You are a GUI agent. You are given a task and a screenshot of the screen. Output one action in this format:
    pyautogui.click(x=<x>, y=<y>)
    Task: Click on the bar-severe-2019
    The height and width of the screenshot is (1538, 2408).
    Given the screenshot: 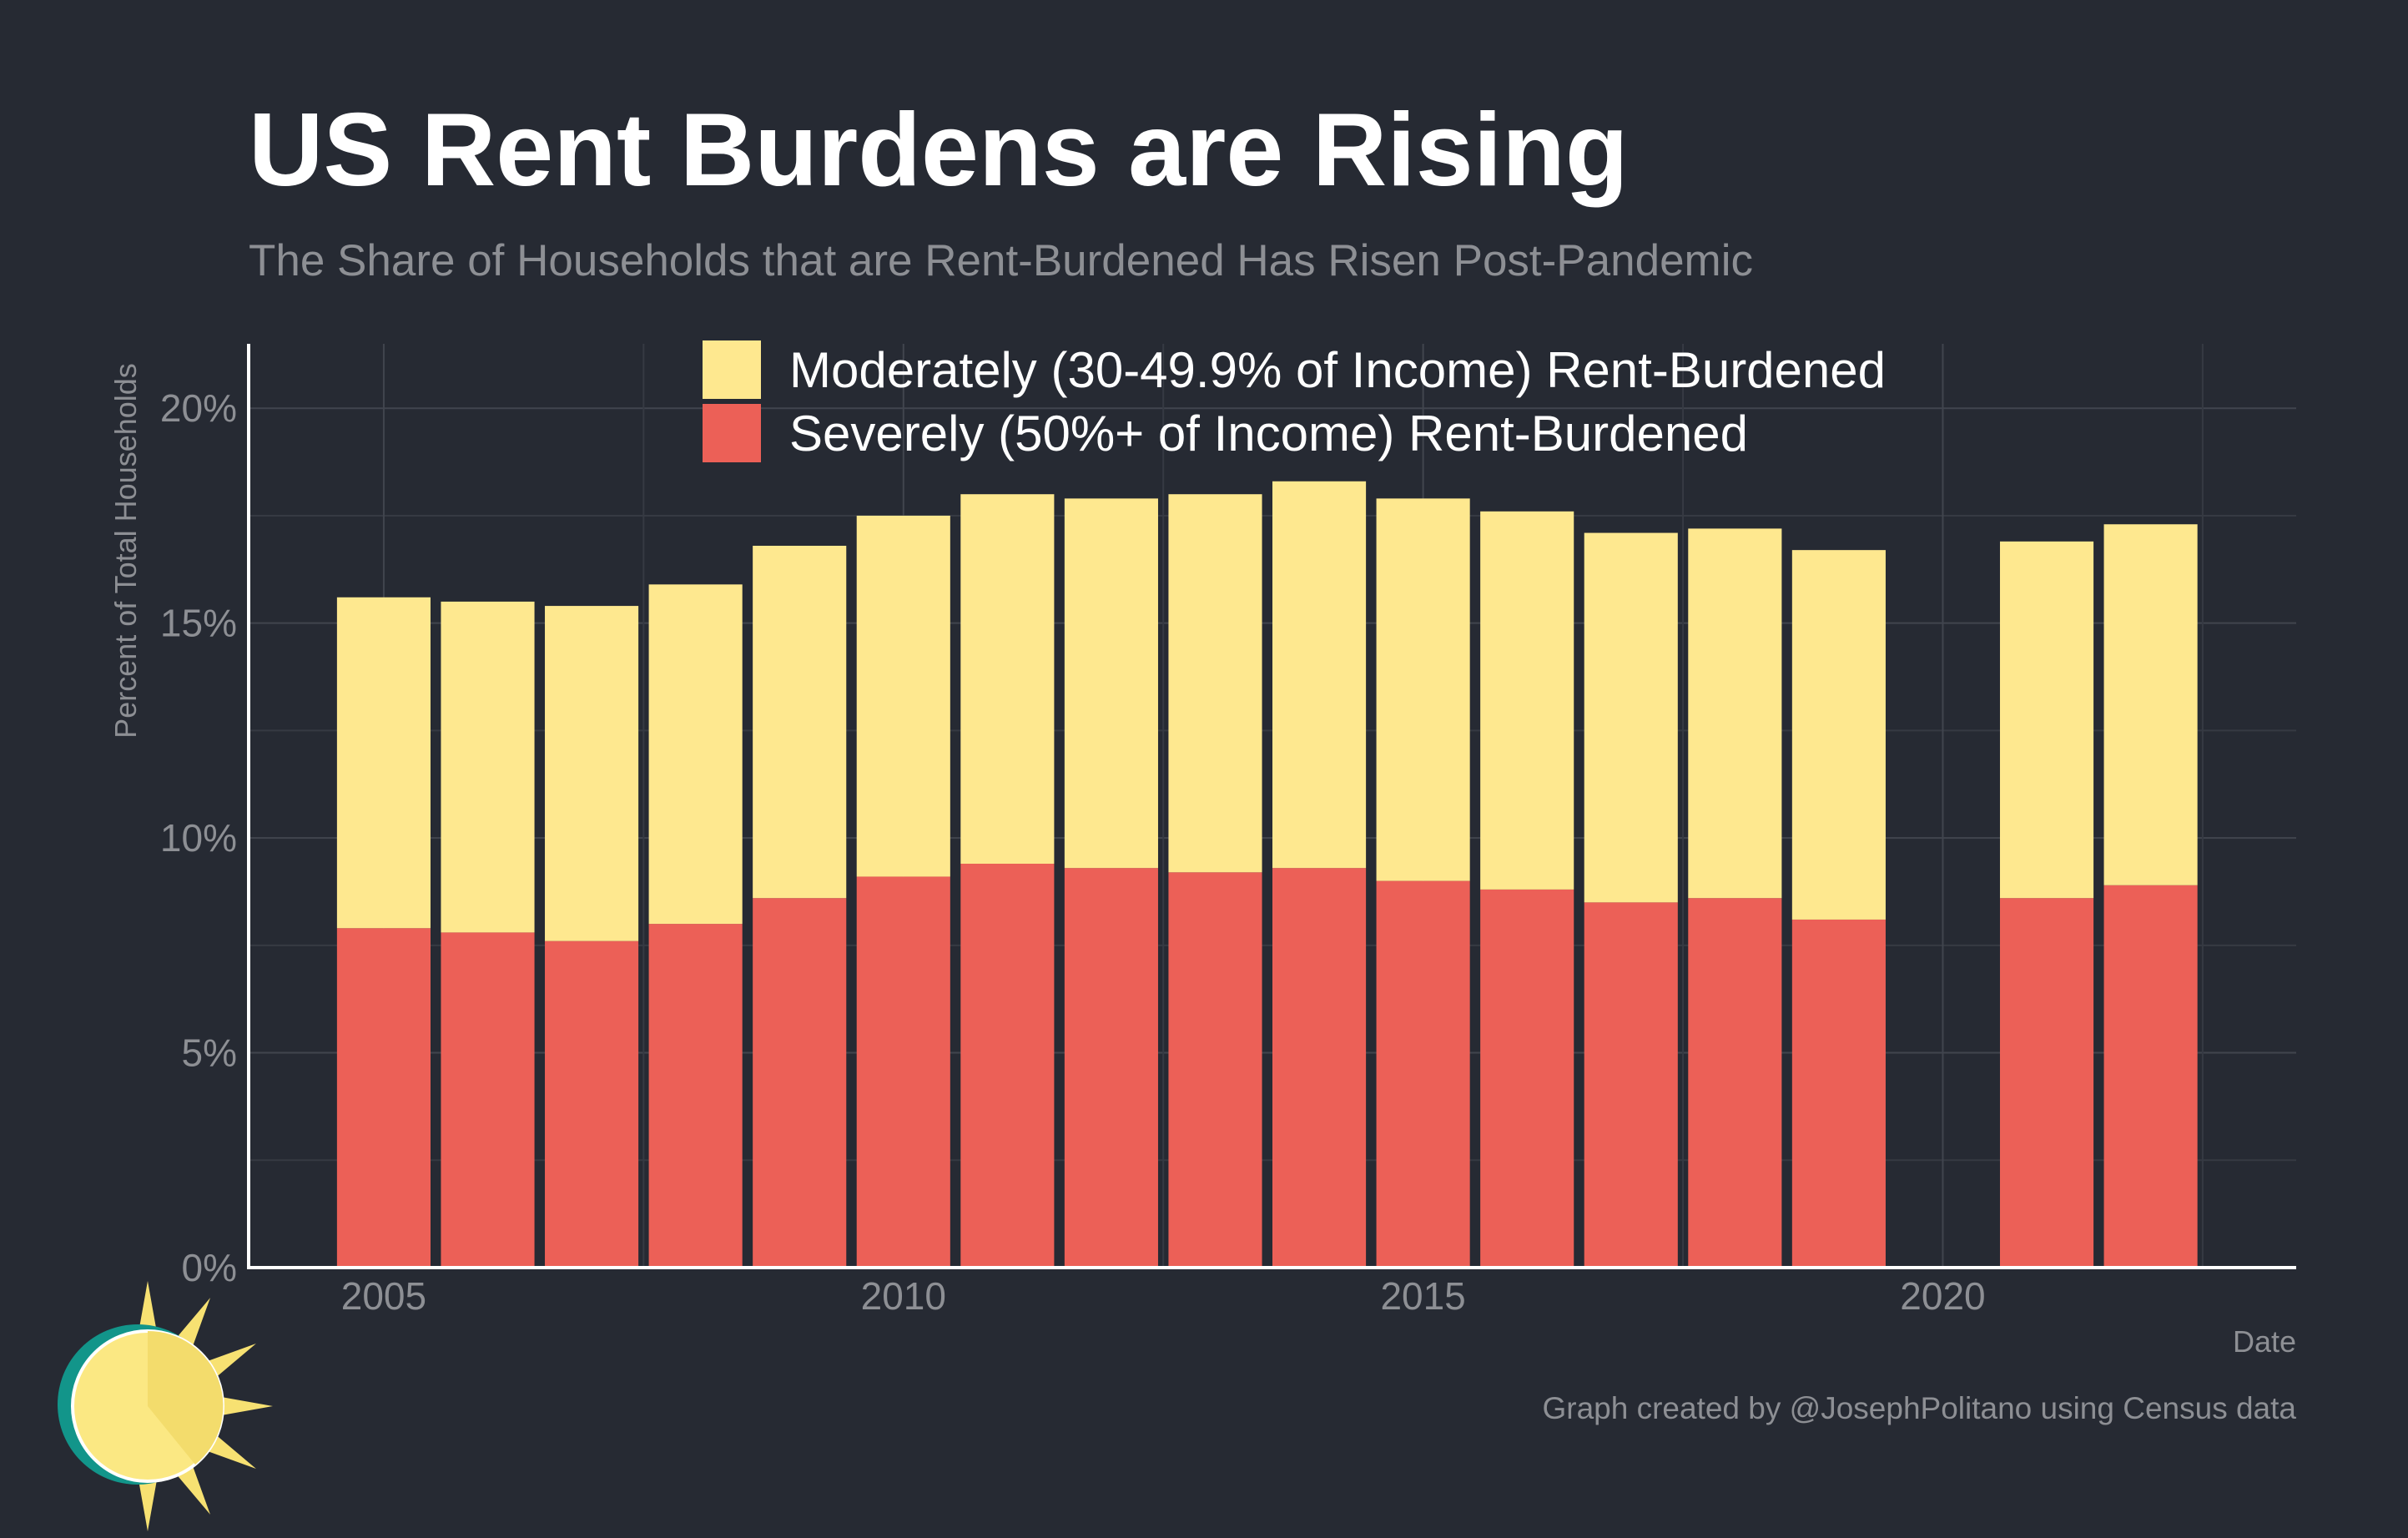 What is the action you would take?
    pyautogui.click(x=1838, y=1093)
    